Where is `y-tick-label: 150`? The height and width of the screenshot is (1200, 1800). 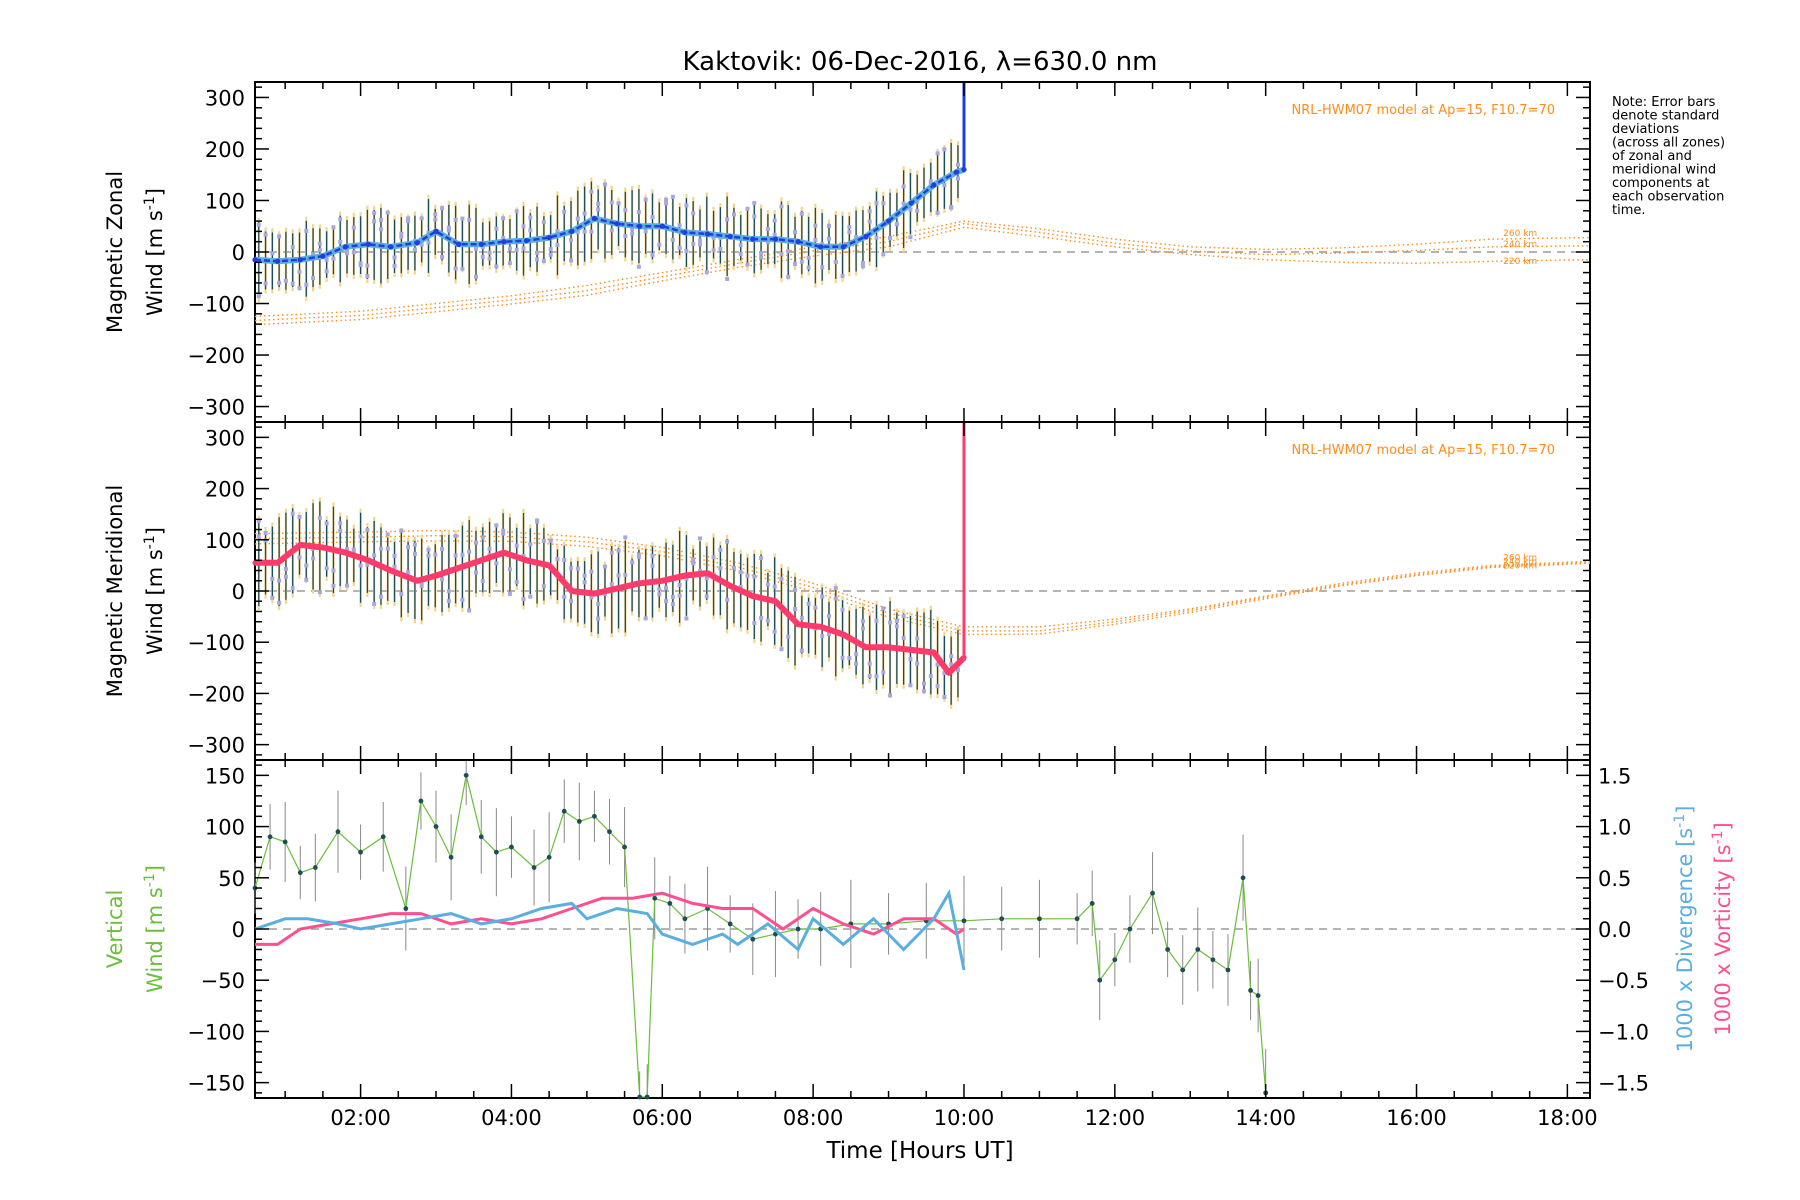
y-tick-label: 150 is located at coordinates (225, 776).